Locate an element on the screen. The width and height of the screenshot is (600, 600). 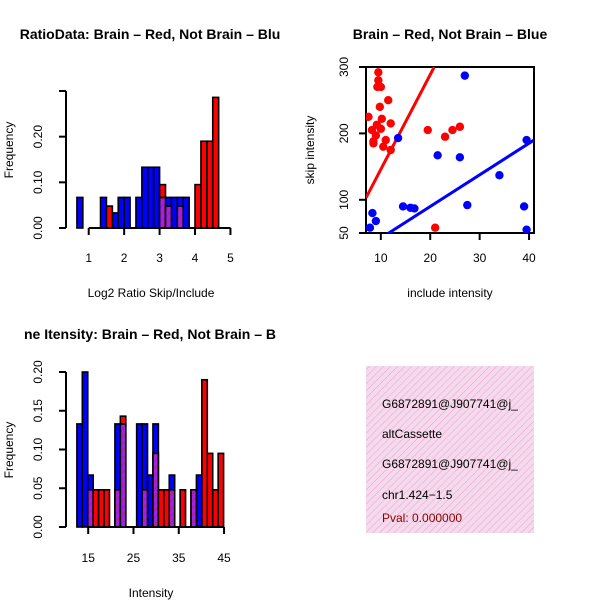
x-axis-label: include intensity is located at coordinates (449, 293).